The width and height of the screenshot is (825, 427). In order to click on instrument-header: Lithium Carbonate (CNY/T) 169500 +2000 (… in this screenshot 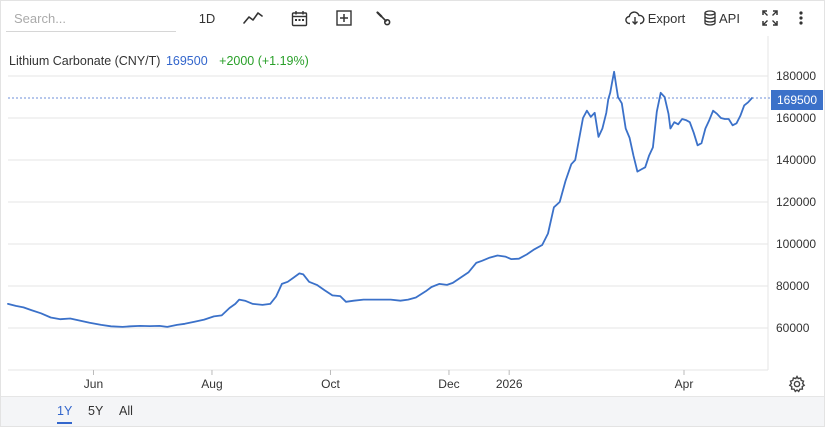, I will do `click(159, 61)`.